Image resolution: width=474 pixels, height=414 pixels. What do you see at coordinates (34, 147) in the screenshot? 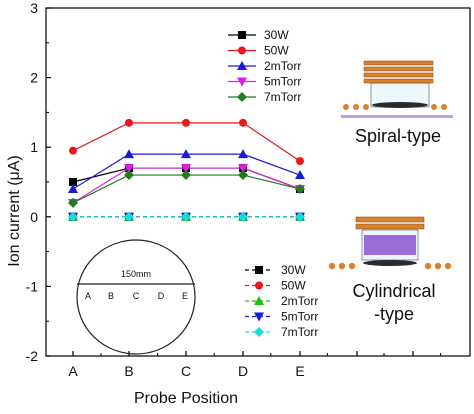
I see `y-tick-label: 1` at bounding box center [34, 147].